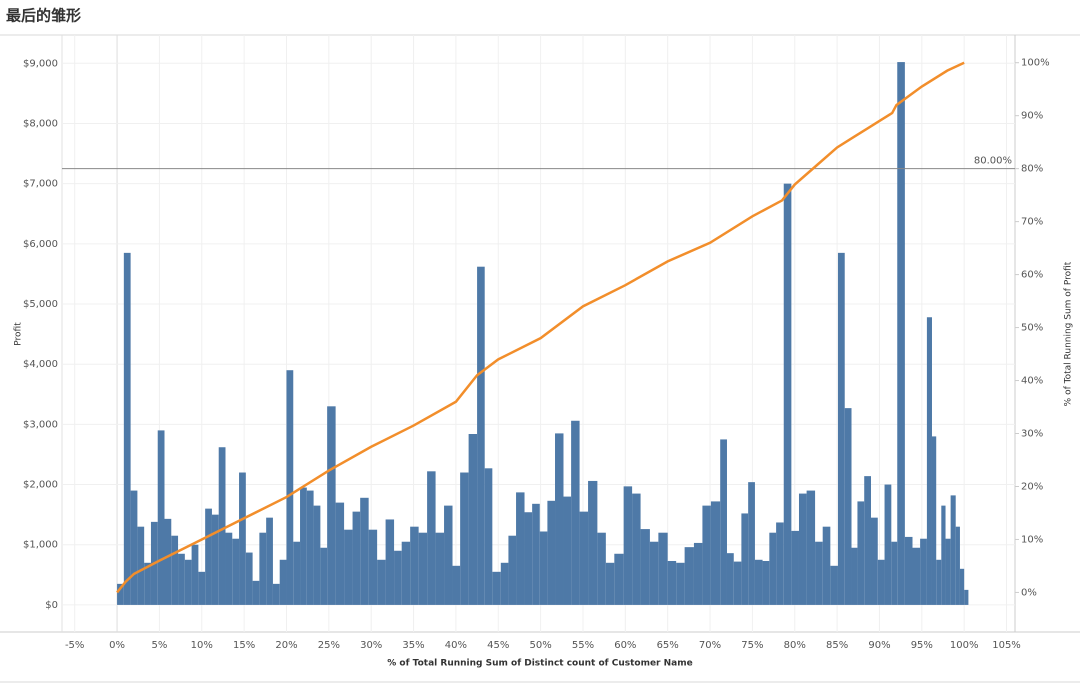  What do you see at coordinates (1032, 486) in the screenshot?
I see `y2-tick-label: 20%` at bounding box center [1032, 486].